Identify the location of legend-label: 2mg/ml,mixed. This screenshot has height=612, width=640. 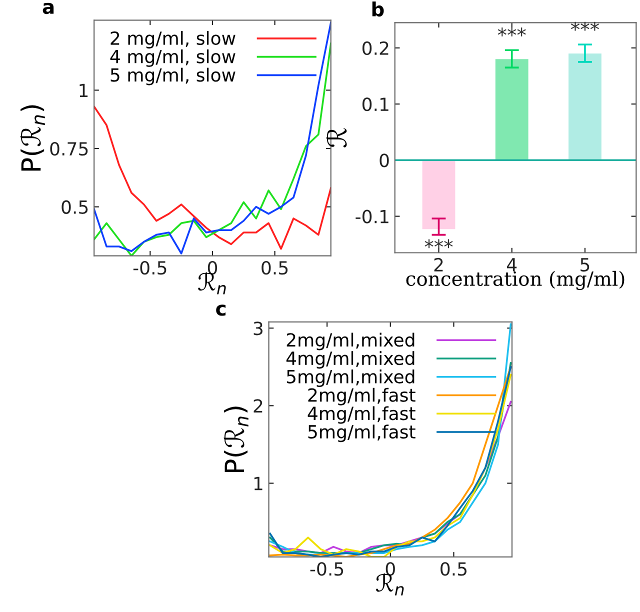
(350, 341).